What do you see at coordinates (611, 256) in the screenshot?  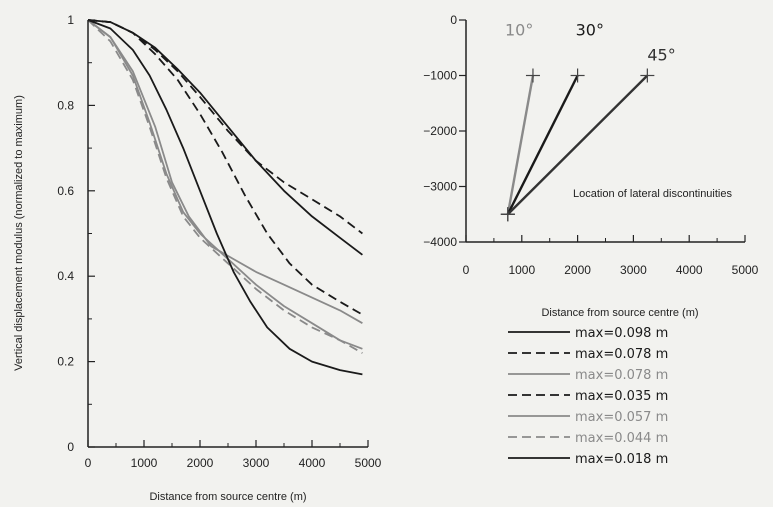 I see `inset-x-ticks: 0 1000 2000 3000 4000 5000` at bounding box center [611, 256].